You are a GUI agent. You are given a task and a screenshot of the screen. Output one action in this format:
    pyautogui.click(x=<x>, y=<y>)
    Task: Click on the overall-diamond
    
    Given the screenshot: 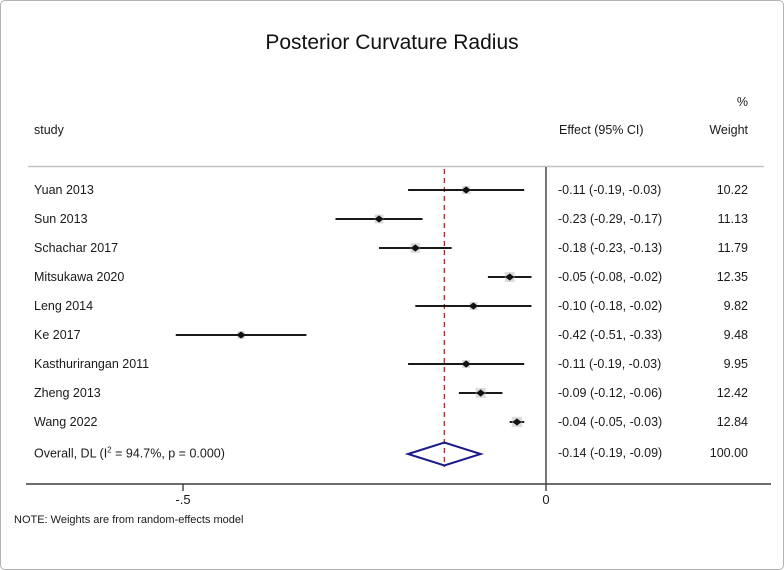 What is the action you would take?
    pyautogui.click(x=444, y=454)
    